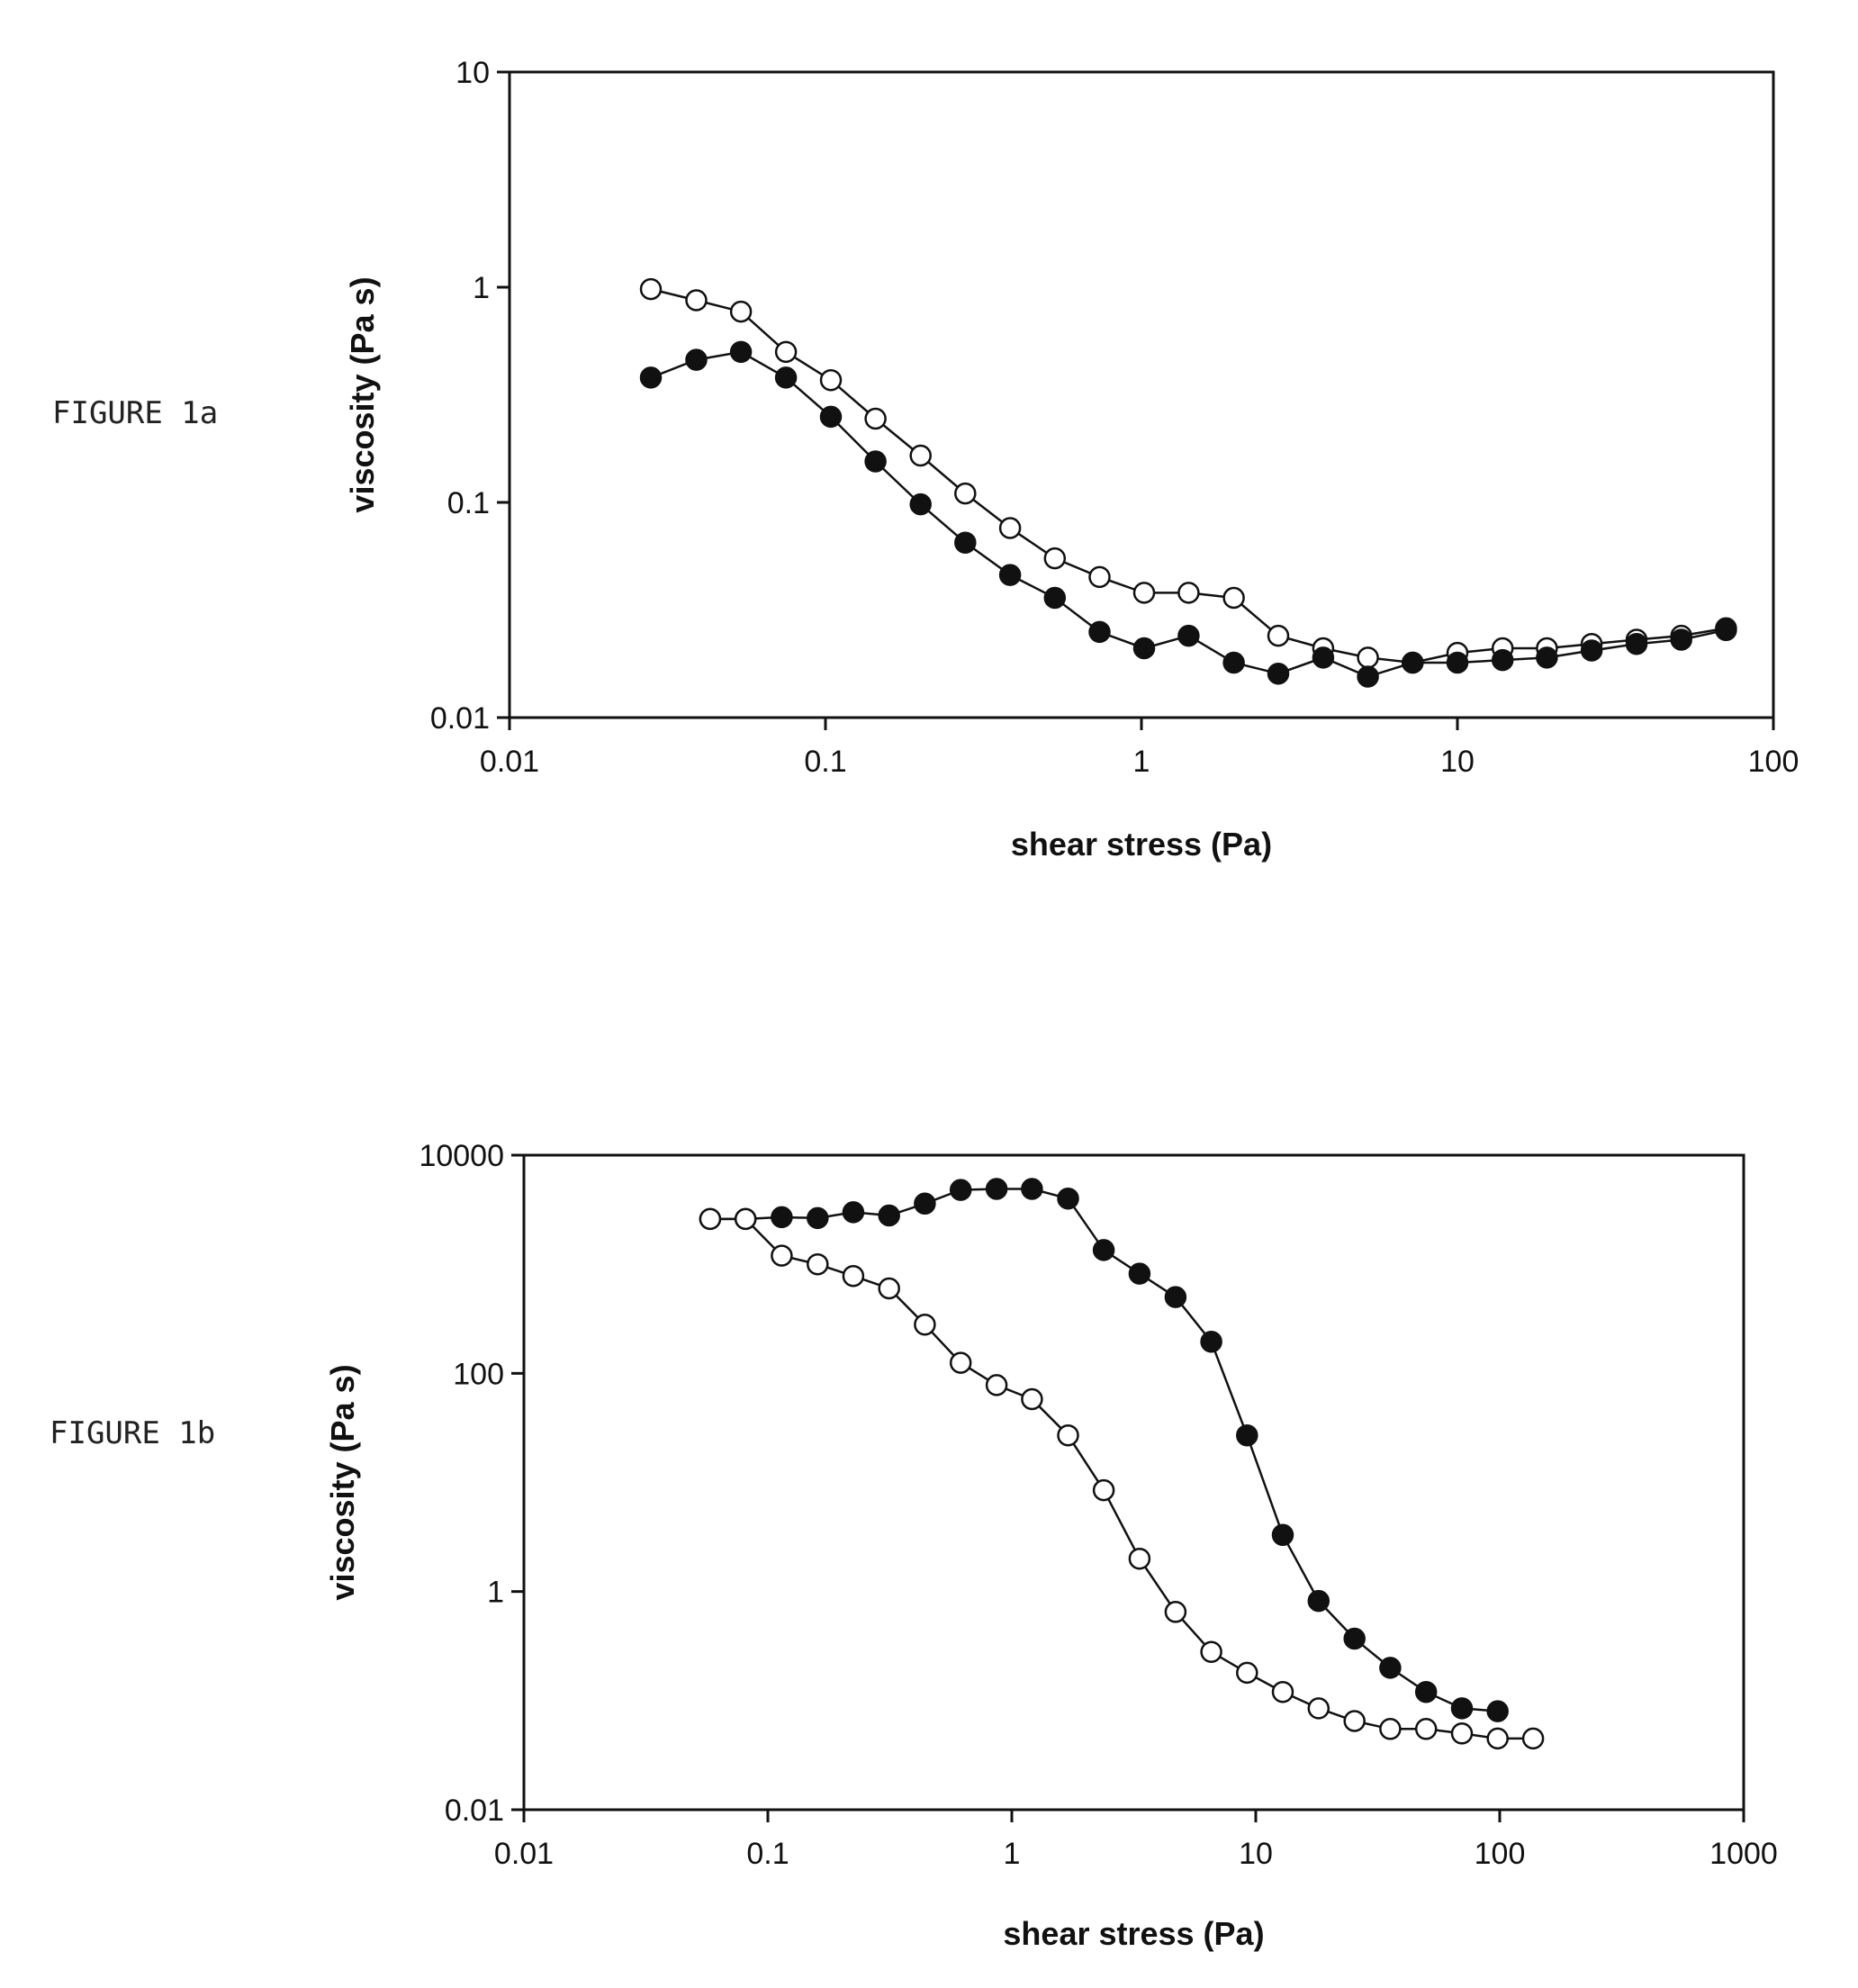  Describe the element at coordinates (1743, 1854) in the screenshot. I see `x-tick-label: 1000` at that location.